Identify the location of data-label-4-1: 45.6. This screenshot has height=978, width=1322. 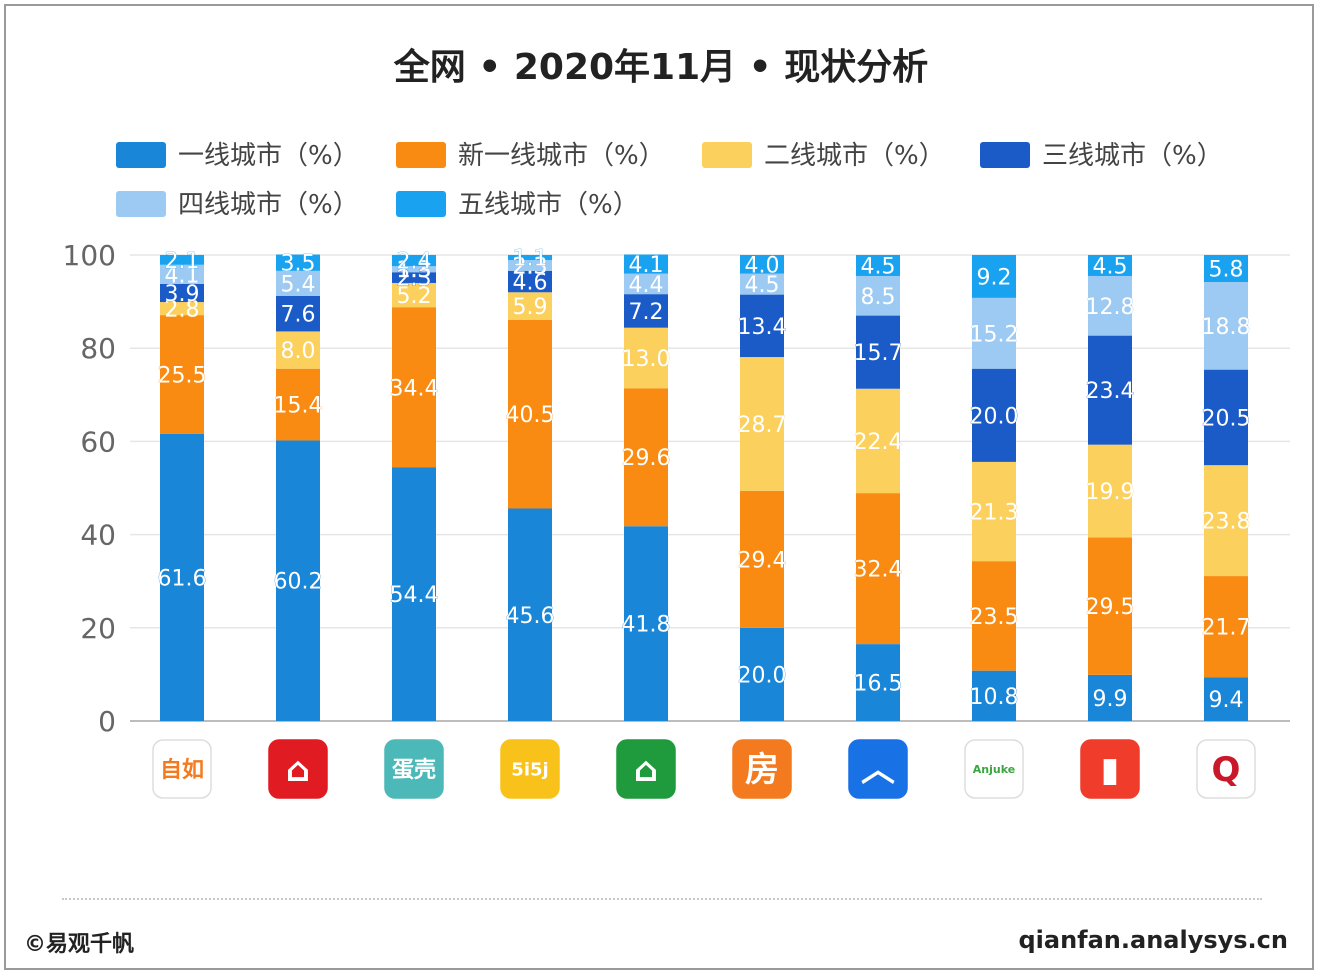
(530, 616).